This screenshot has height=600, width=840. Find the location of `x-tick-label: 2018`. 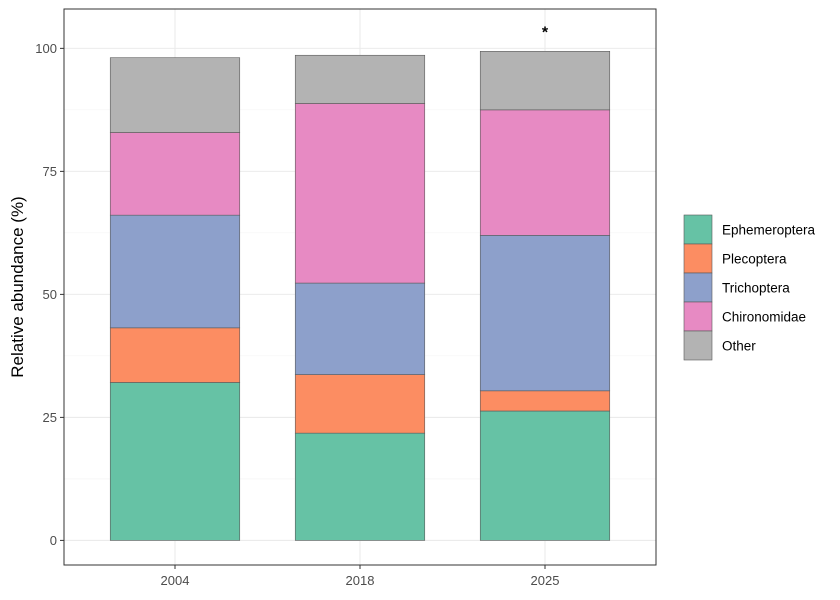

x-tick-label: 2018 is located at coordinates (360, 580).